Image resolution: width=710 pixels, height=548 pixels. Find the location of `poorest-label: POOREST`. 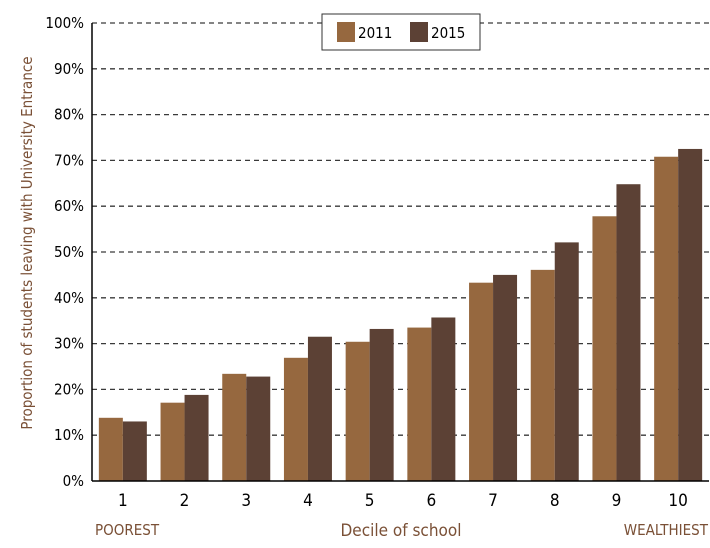

poorest-label: POOREST is located at coordinates (127, 530).